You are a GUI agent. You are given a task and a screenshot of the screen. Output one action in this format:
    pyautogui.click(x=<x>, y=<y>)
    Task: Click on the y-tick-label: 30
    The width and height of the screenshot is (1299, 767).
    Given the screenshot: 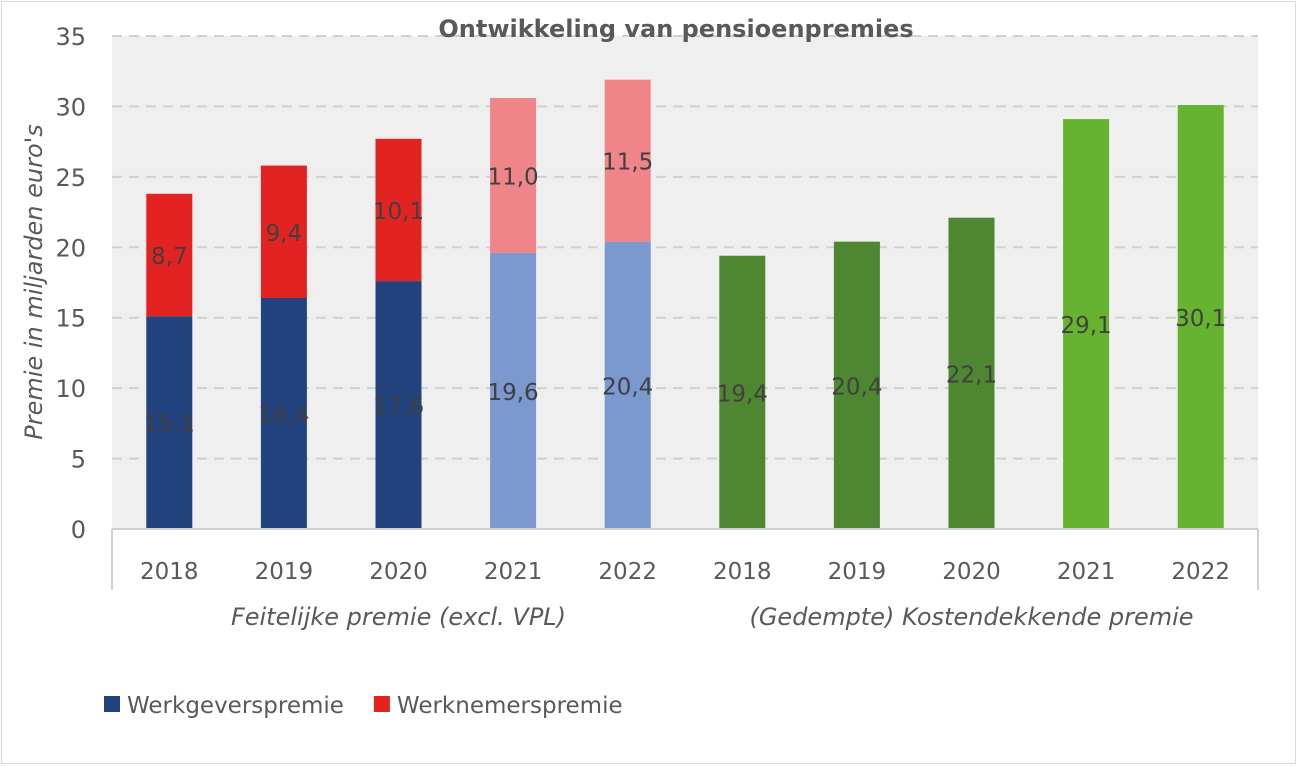 What is the action you would take?
    pyautogui.click(x=70, y=107)
    